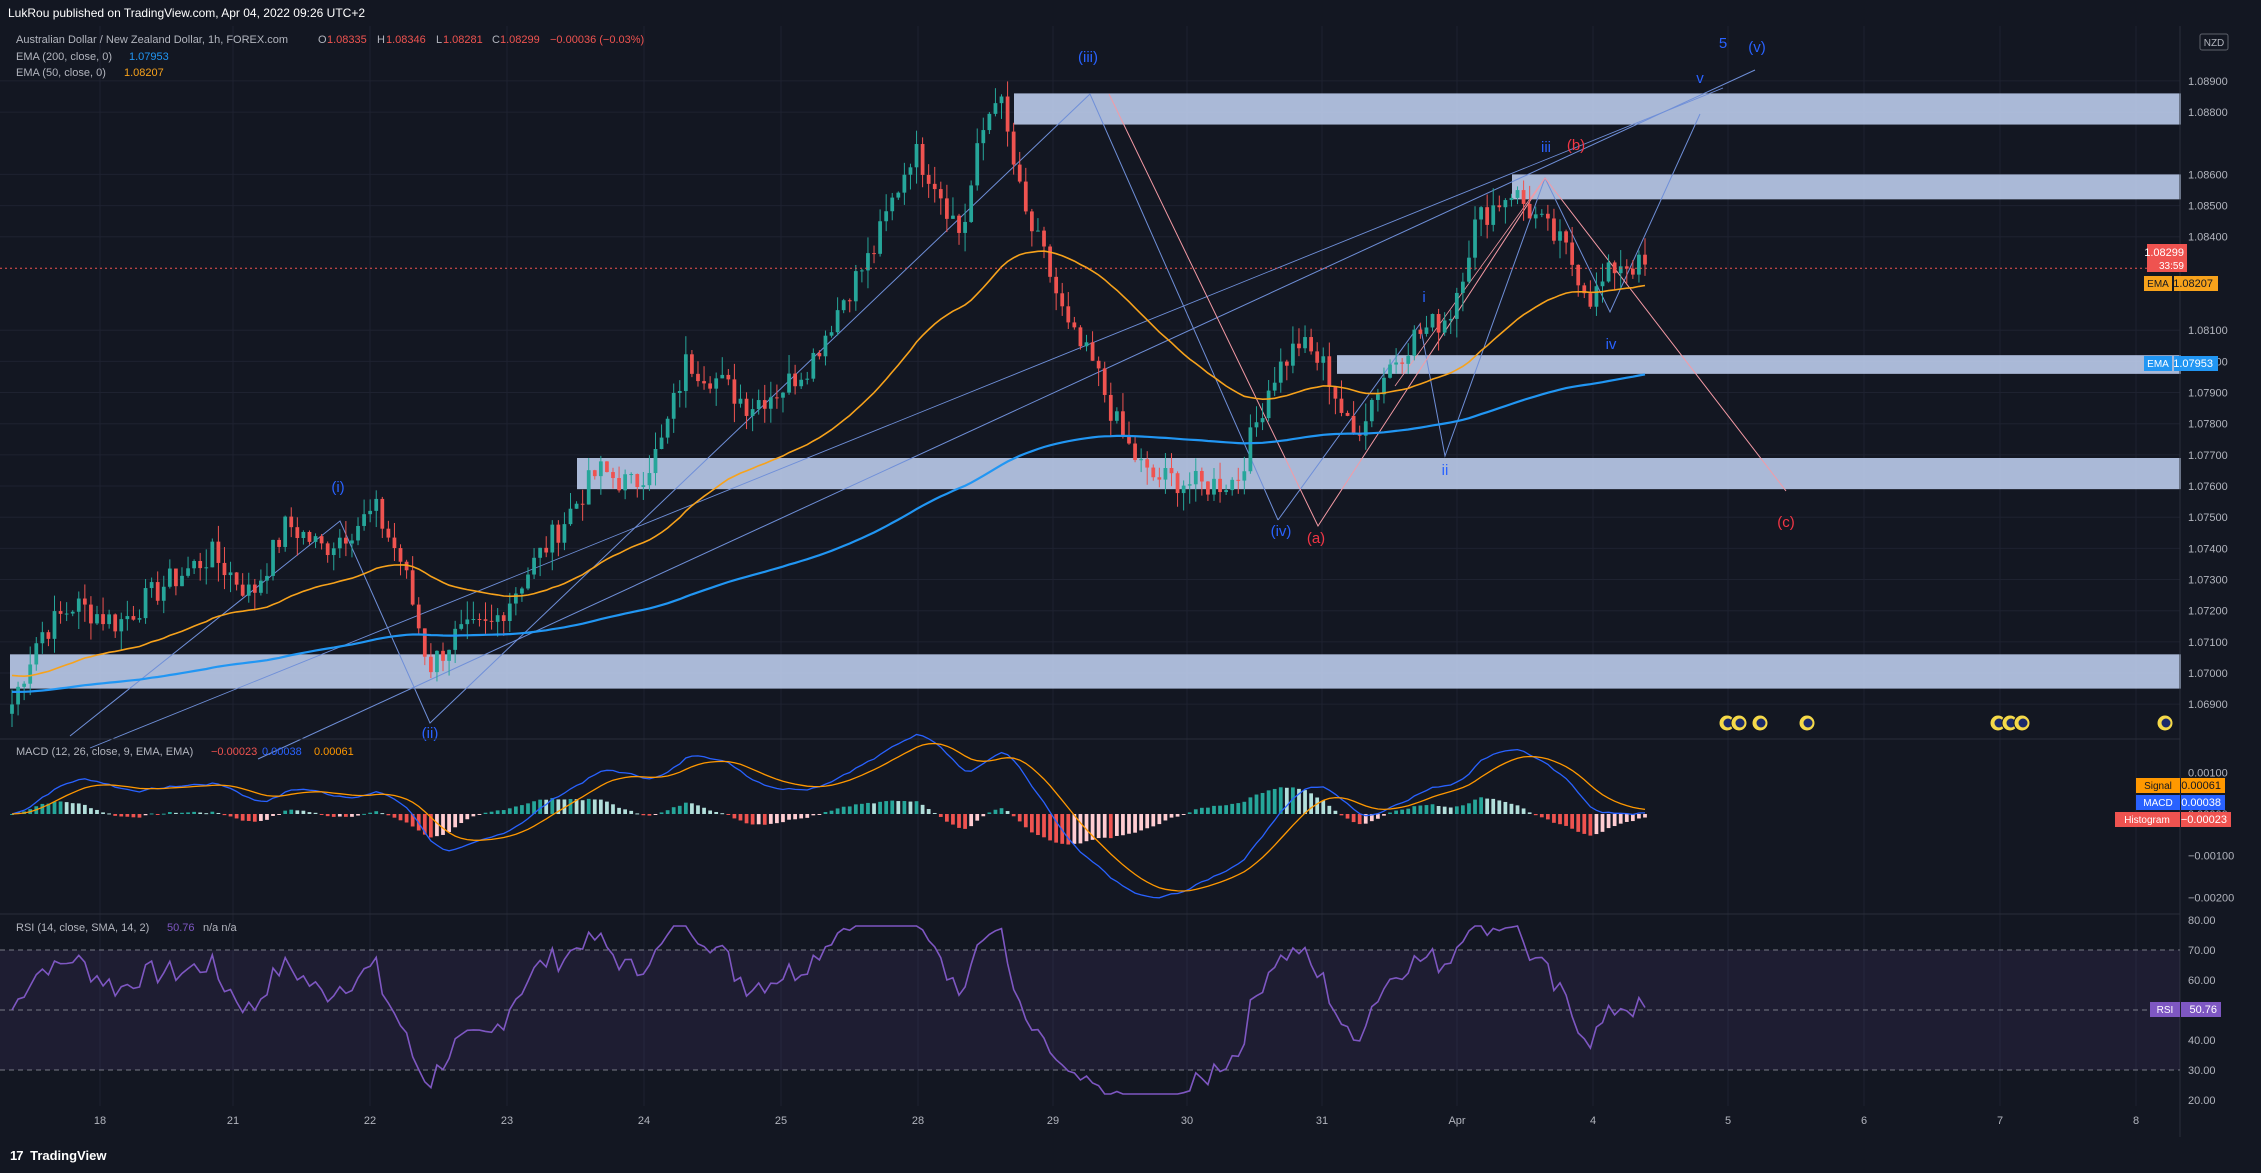 This screenshot has height=1173, width=2261. Describe the element at coordinates (2208, 238) in the screenshot. I see `price-tick: 1.08400` at that location.